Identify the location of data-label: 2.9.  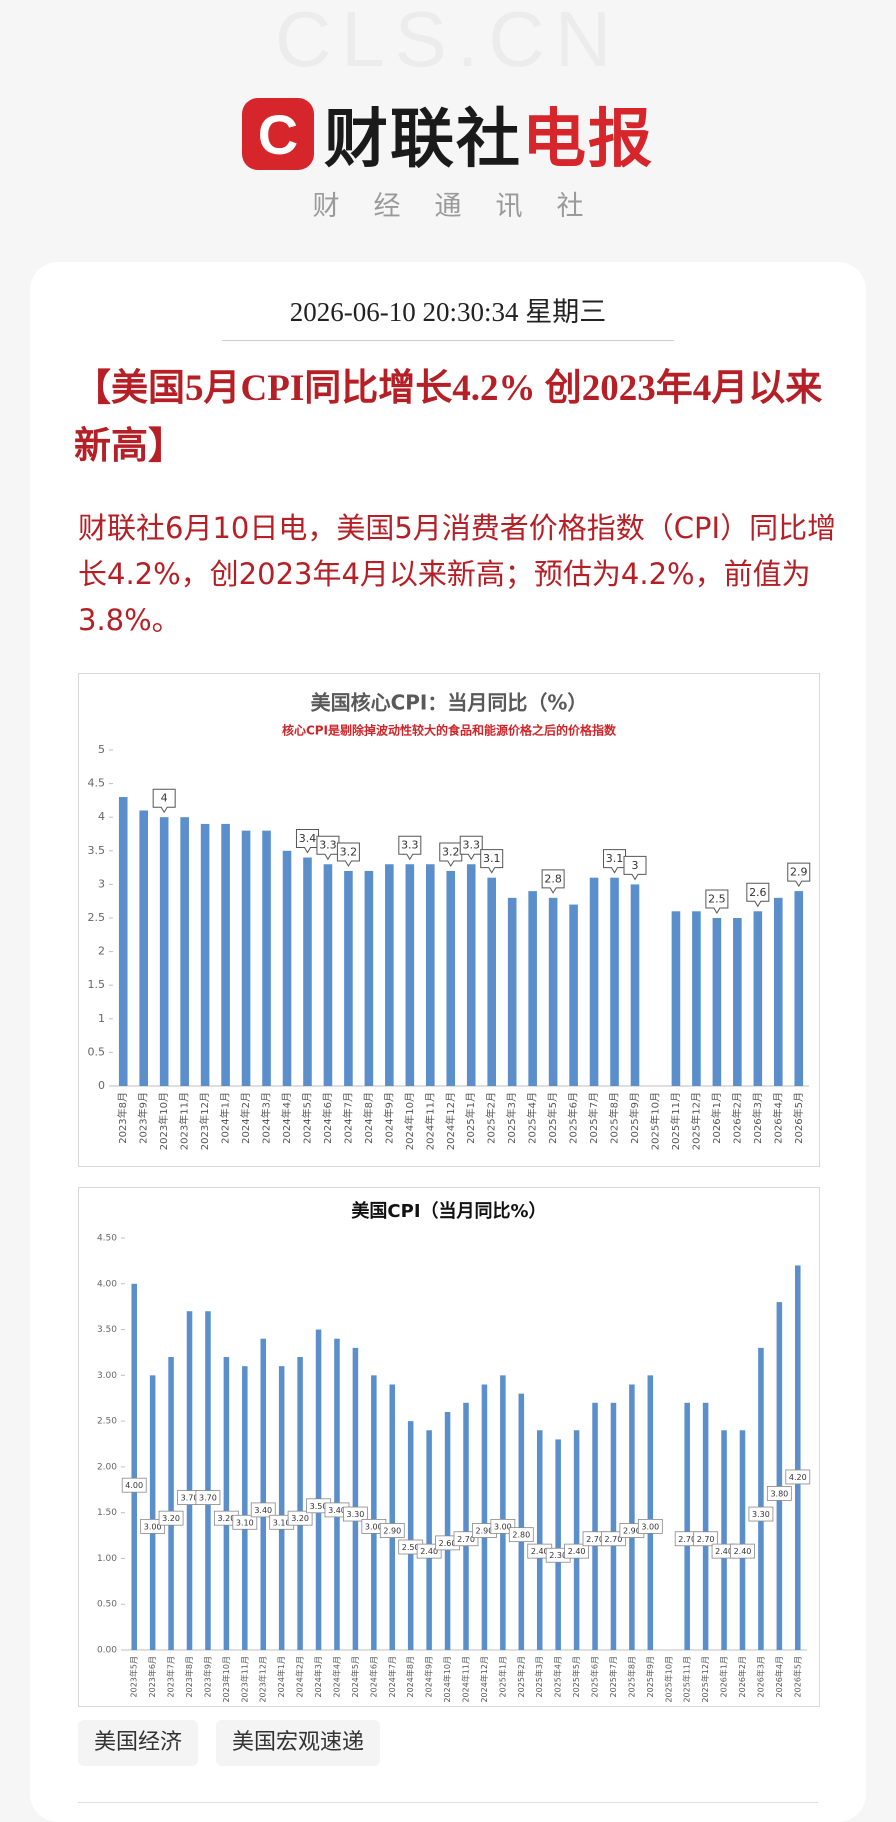
(799, 872).